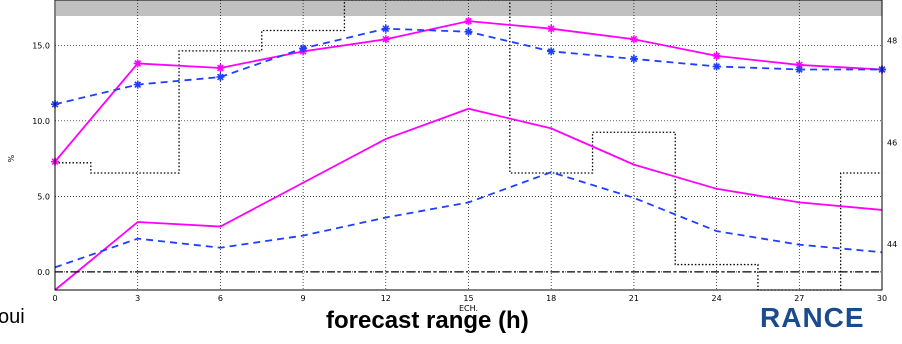  What do you see at coordinates (41, 45) in the screenshot?
I see `y-tick-label: 15.0` at bounding box center [41, 45].